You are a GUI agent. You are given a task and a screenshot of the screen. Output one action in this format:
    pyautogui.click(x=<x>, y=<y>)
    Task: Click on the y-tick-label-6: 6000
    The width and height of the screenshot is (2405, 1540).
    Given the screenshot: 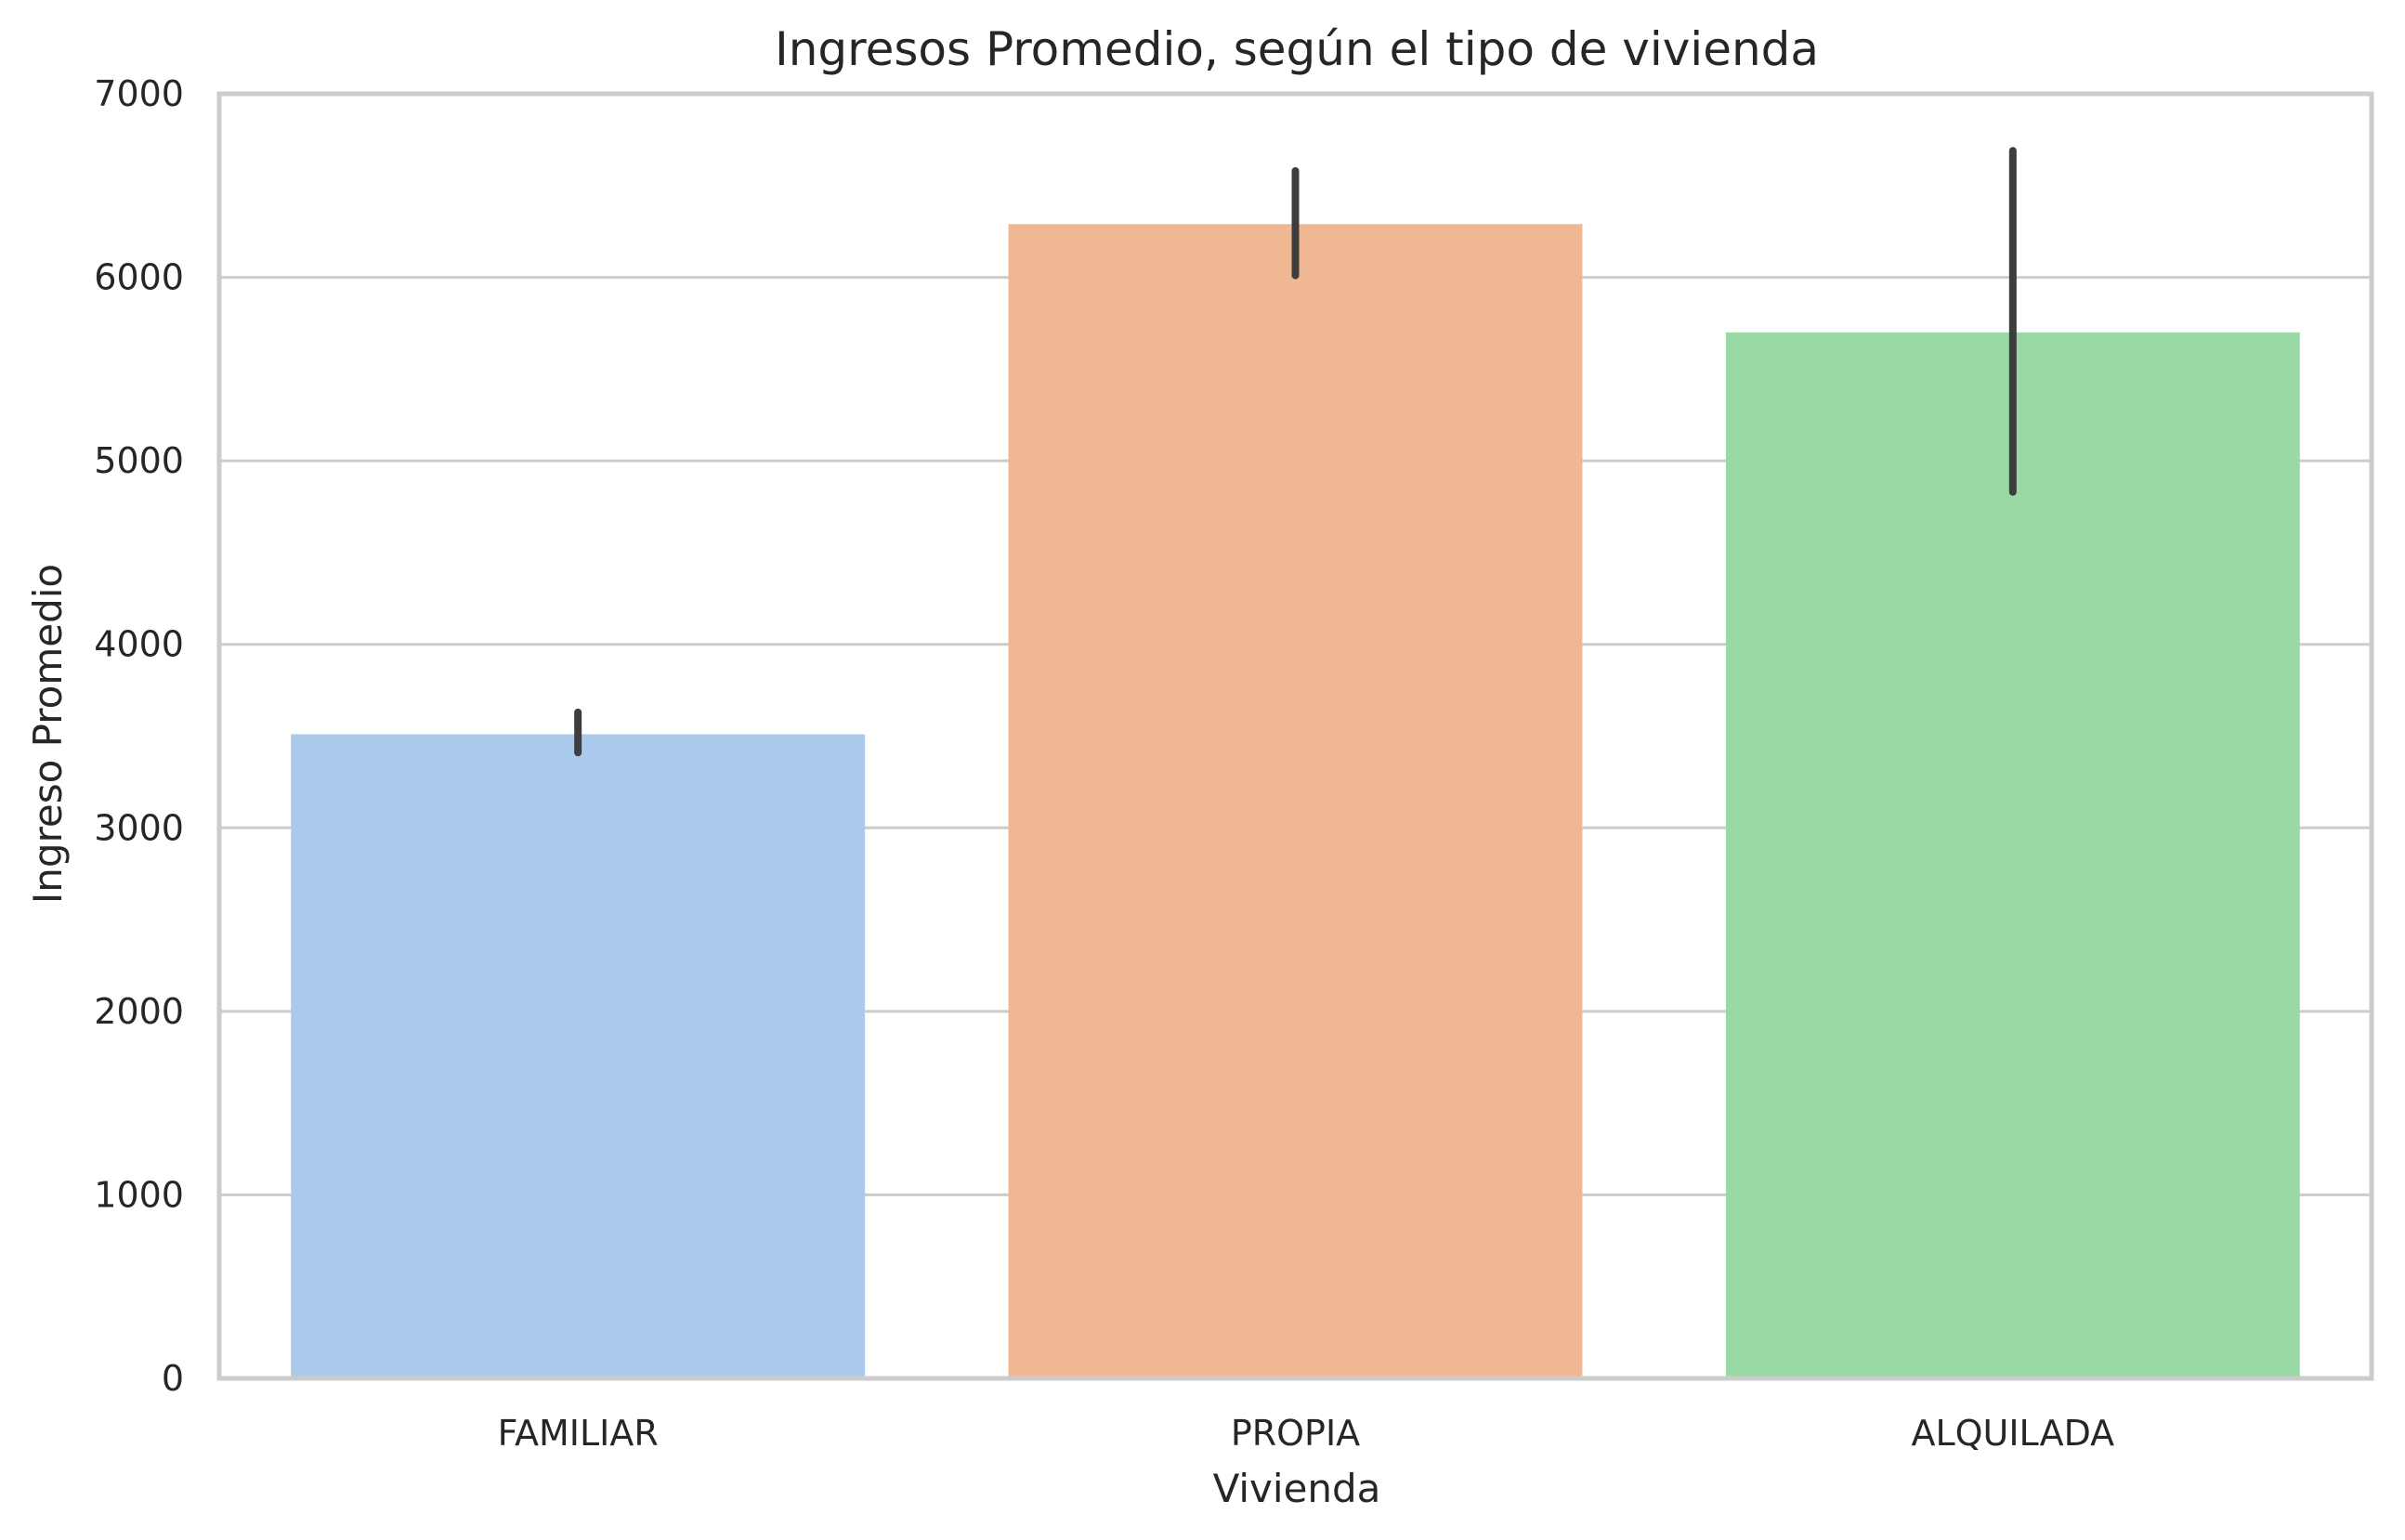 What is the action you would take?
    pyautogui.click(x=139, y=277)
    